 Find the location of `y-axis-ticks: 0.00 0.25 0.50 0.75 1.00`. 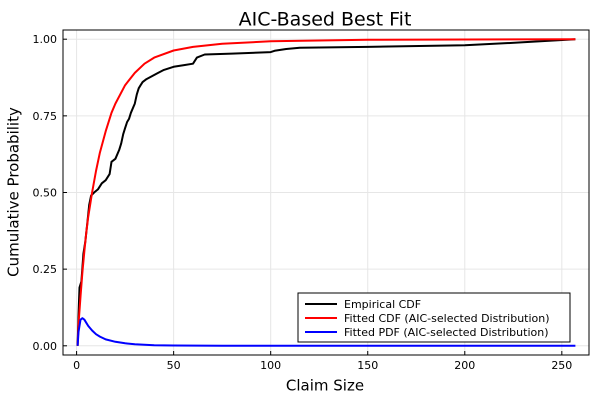

y-axis-ticks: 0.00 0.25 0.50 0.75 1.00 is located at coordinates (50, 193).